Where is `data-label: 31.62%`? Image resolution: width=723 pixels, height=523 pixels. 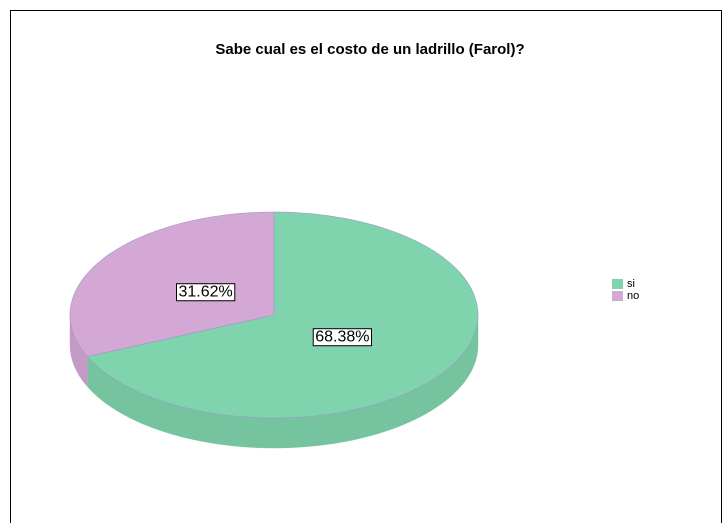
data-label: 31.62% is located at coordinates (205, 292).